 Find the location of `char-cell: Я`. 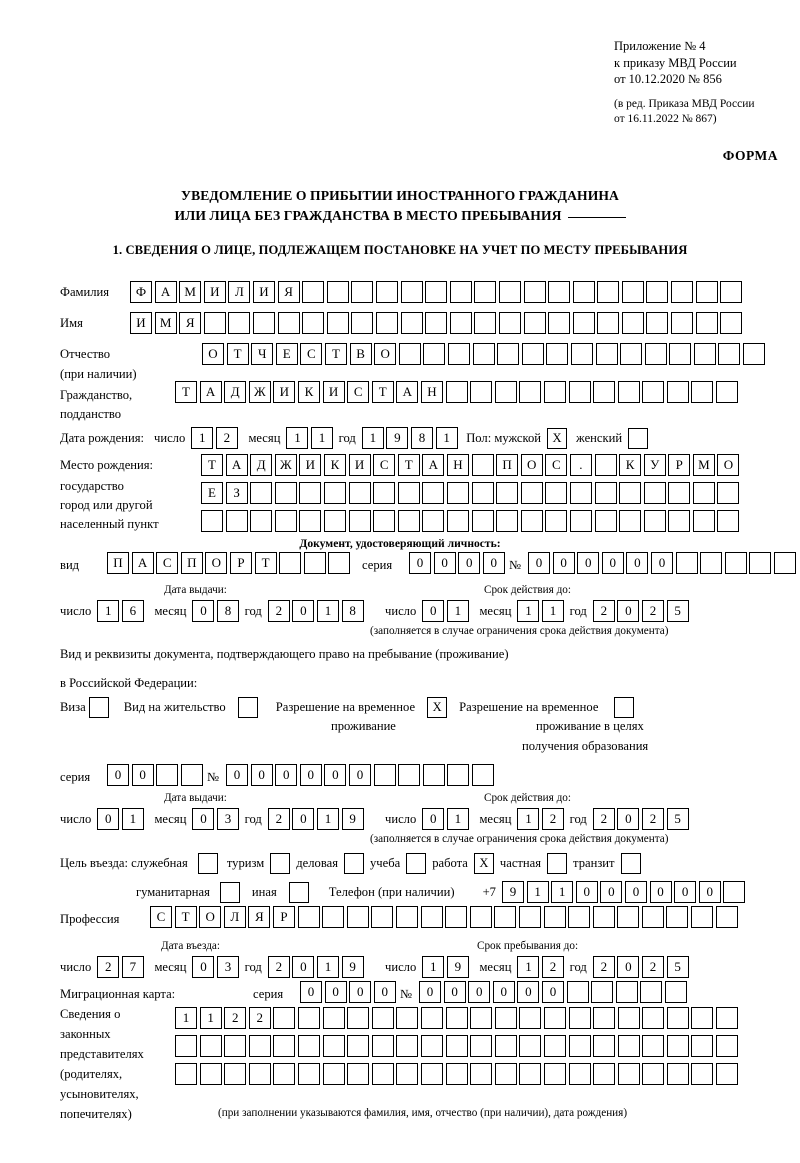

char-cell: Я is located at coordinates (288, 292).